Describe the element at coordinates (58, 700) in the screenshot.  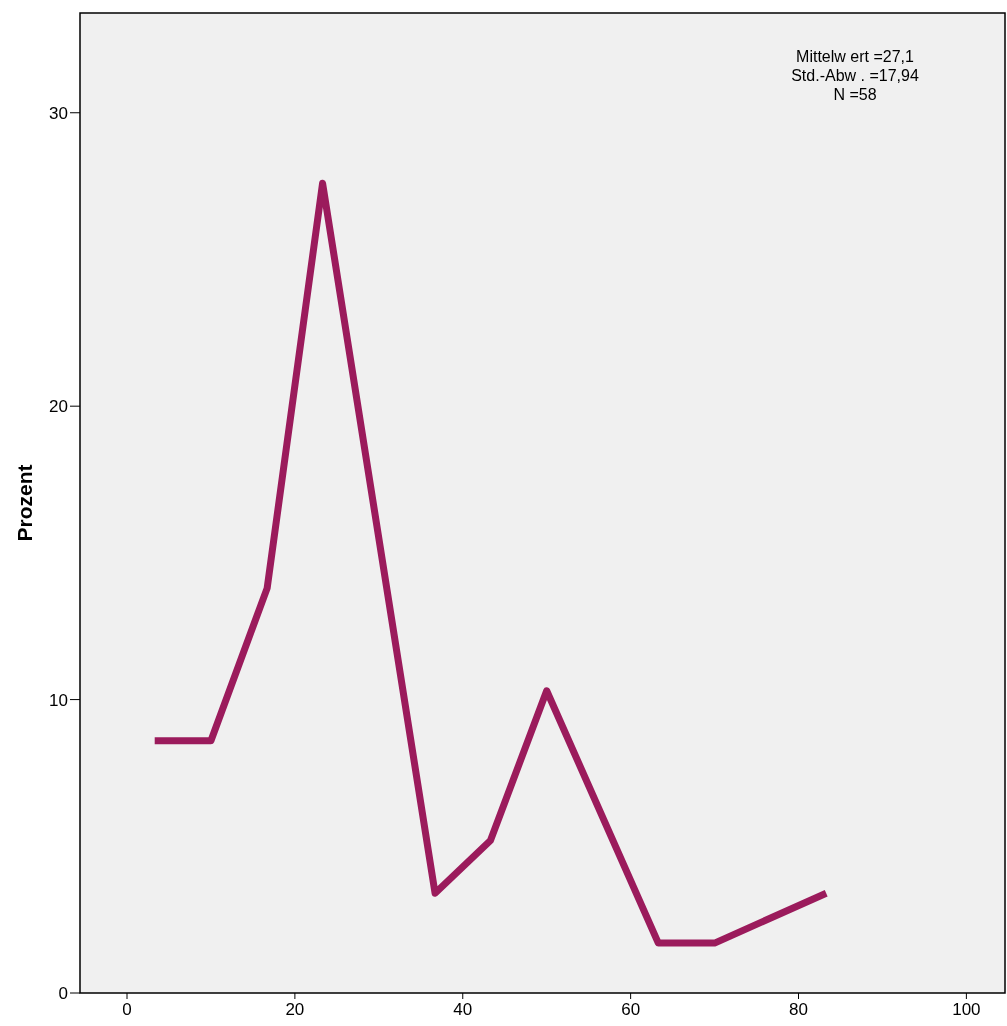
I see `y-tick-label: 10` at that location.